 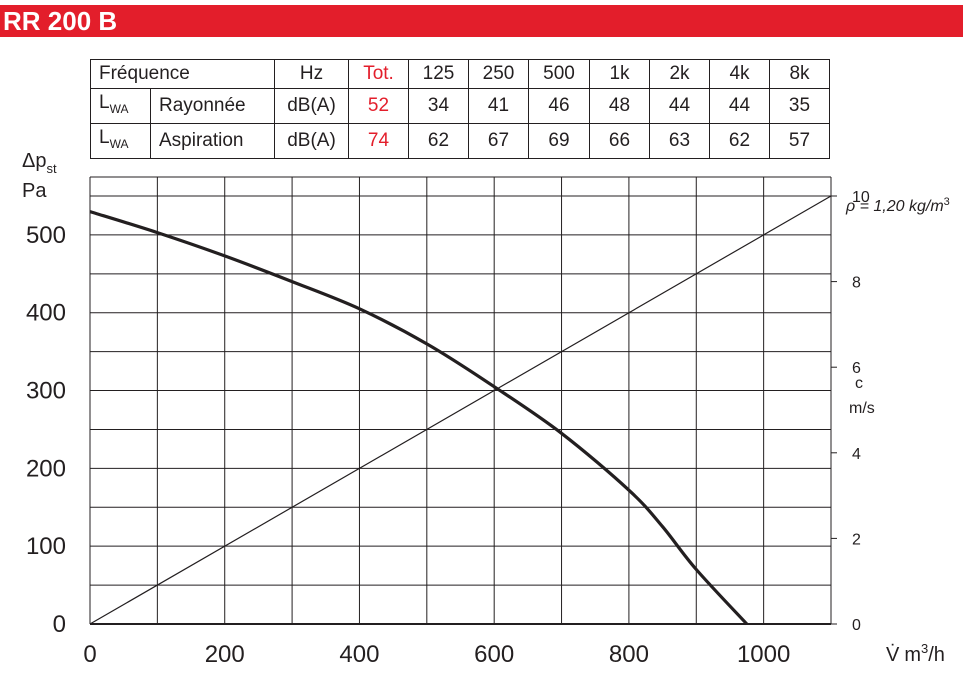 I want to click on y2-axis-symbol: c, so click(x=859, y=383).